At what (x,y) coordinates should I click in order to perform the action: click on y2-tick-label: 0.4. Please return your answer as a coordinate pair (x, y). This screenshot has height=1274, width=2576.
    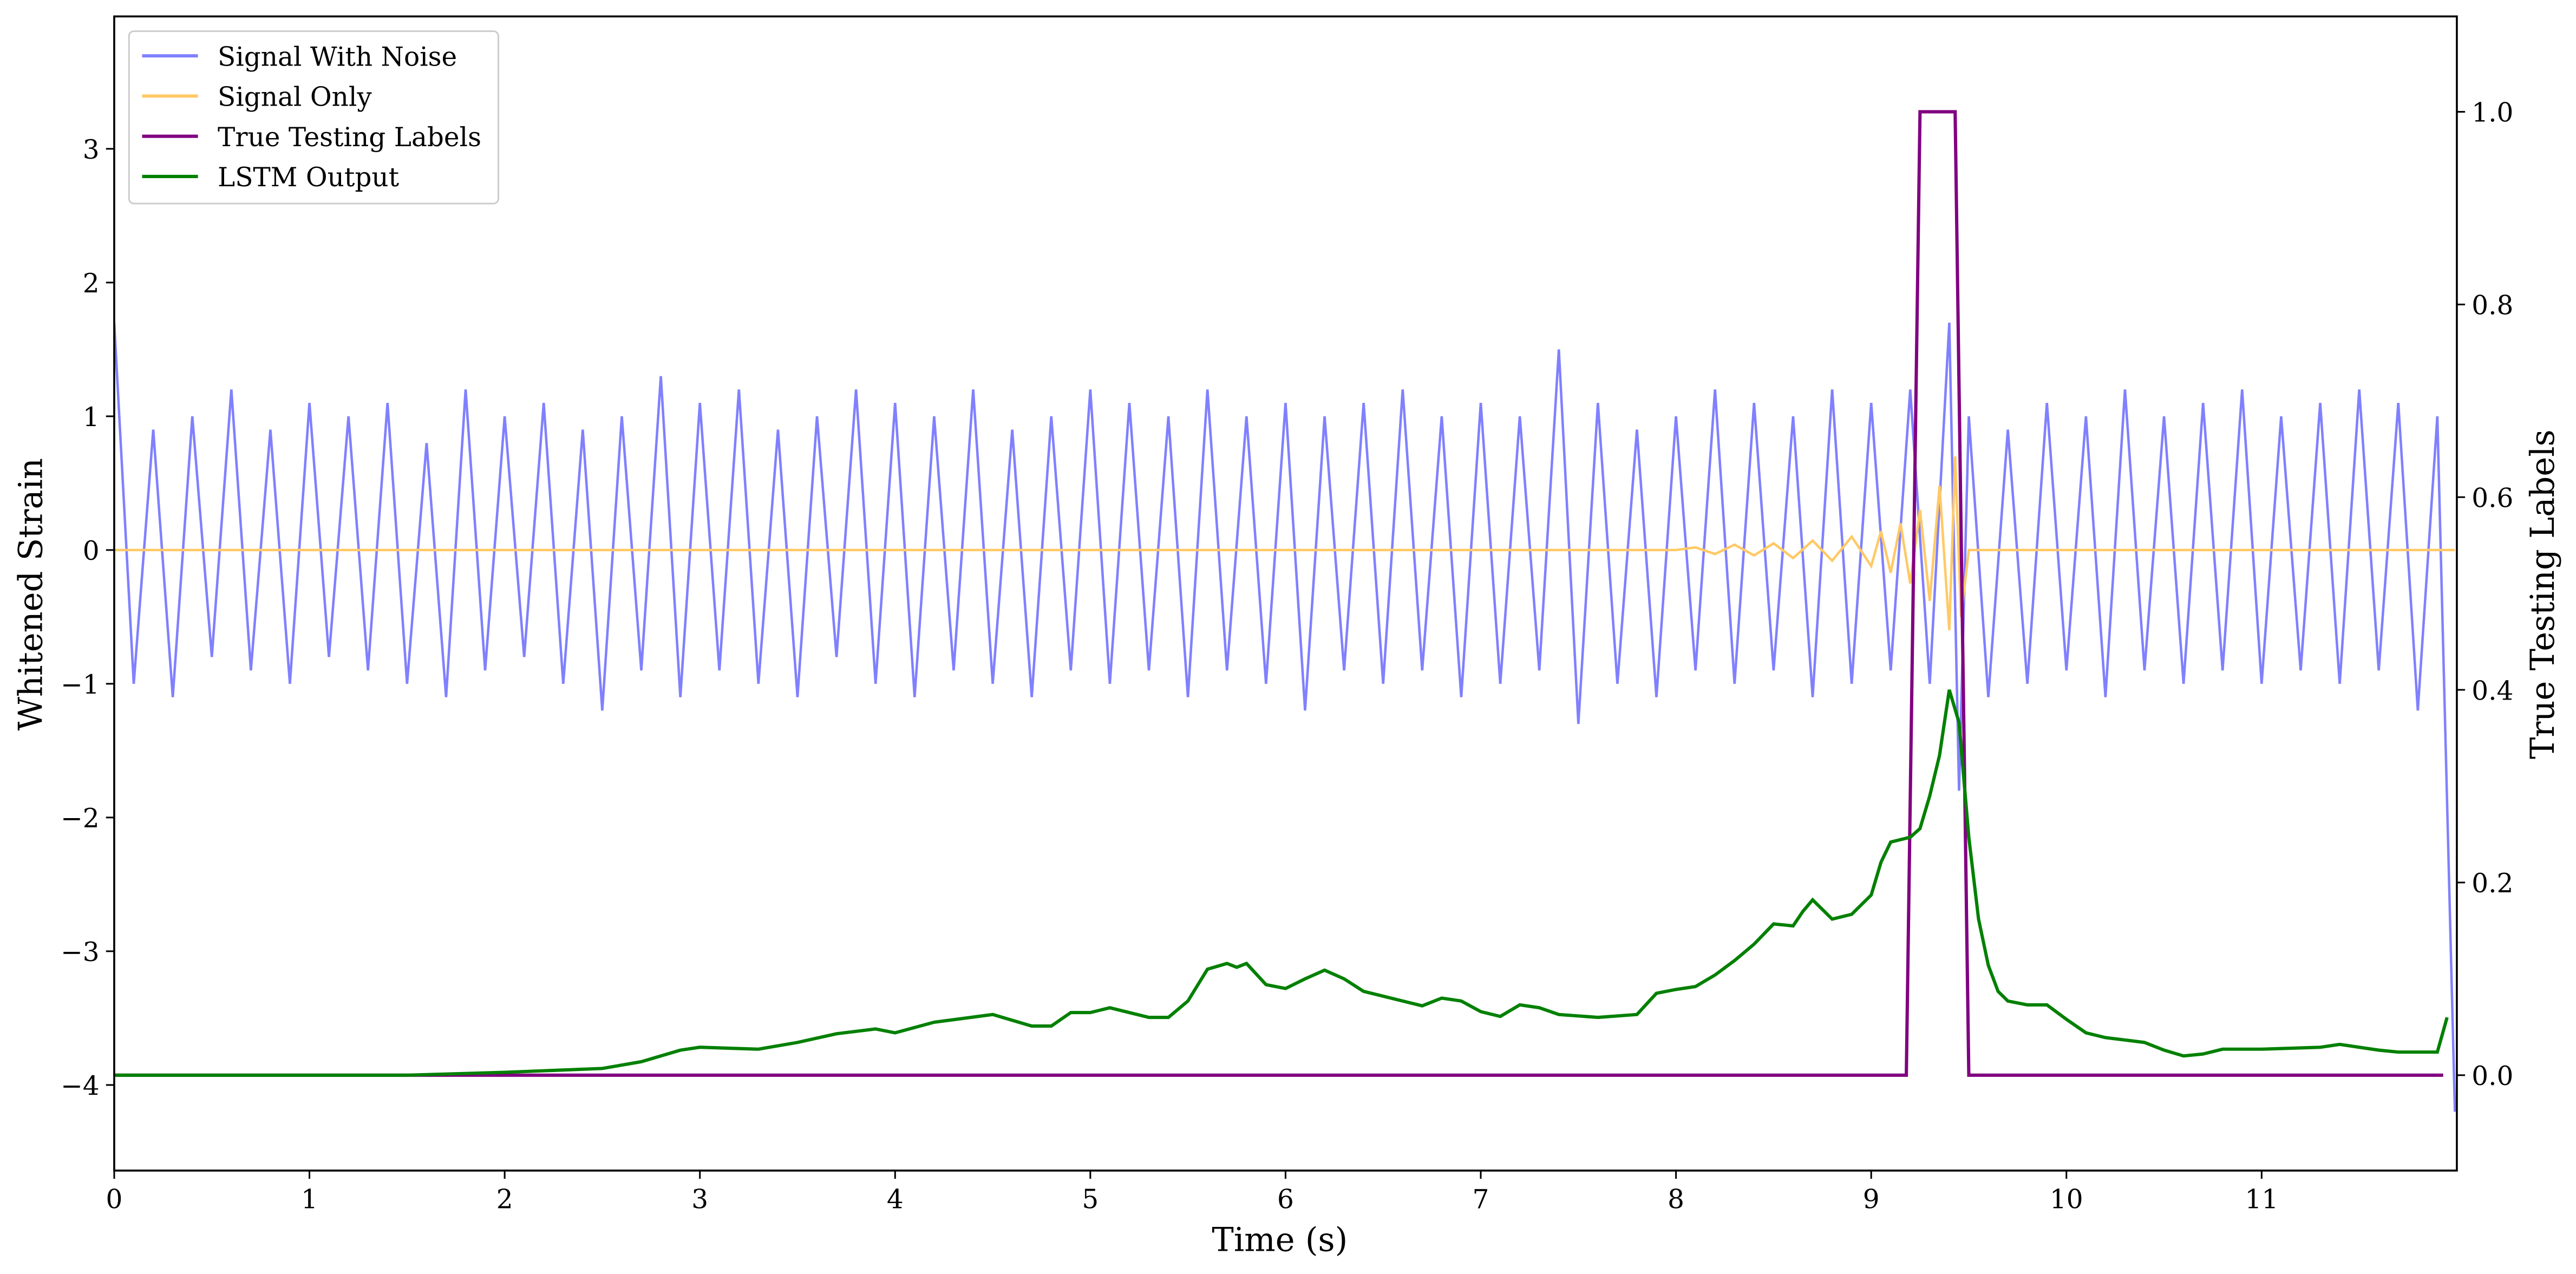
    Looking at the image, I should click on (2492, 691).